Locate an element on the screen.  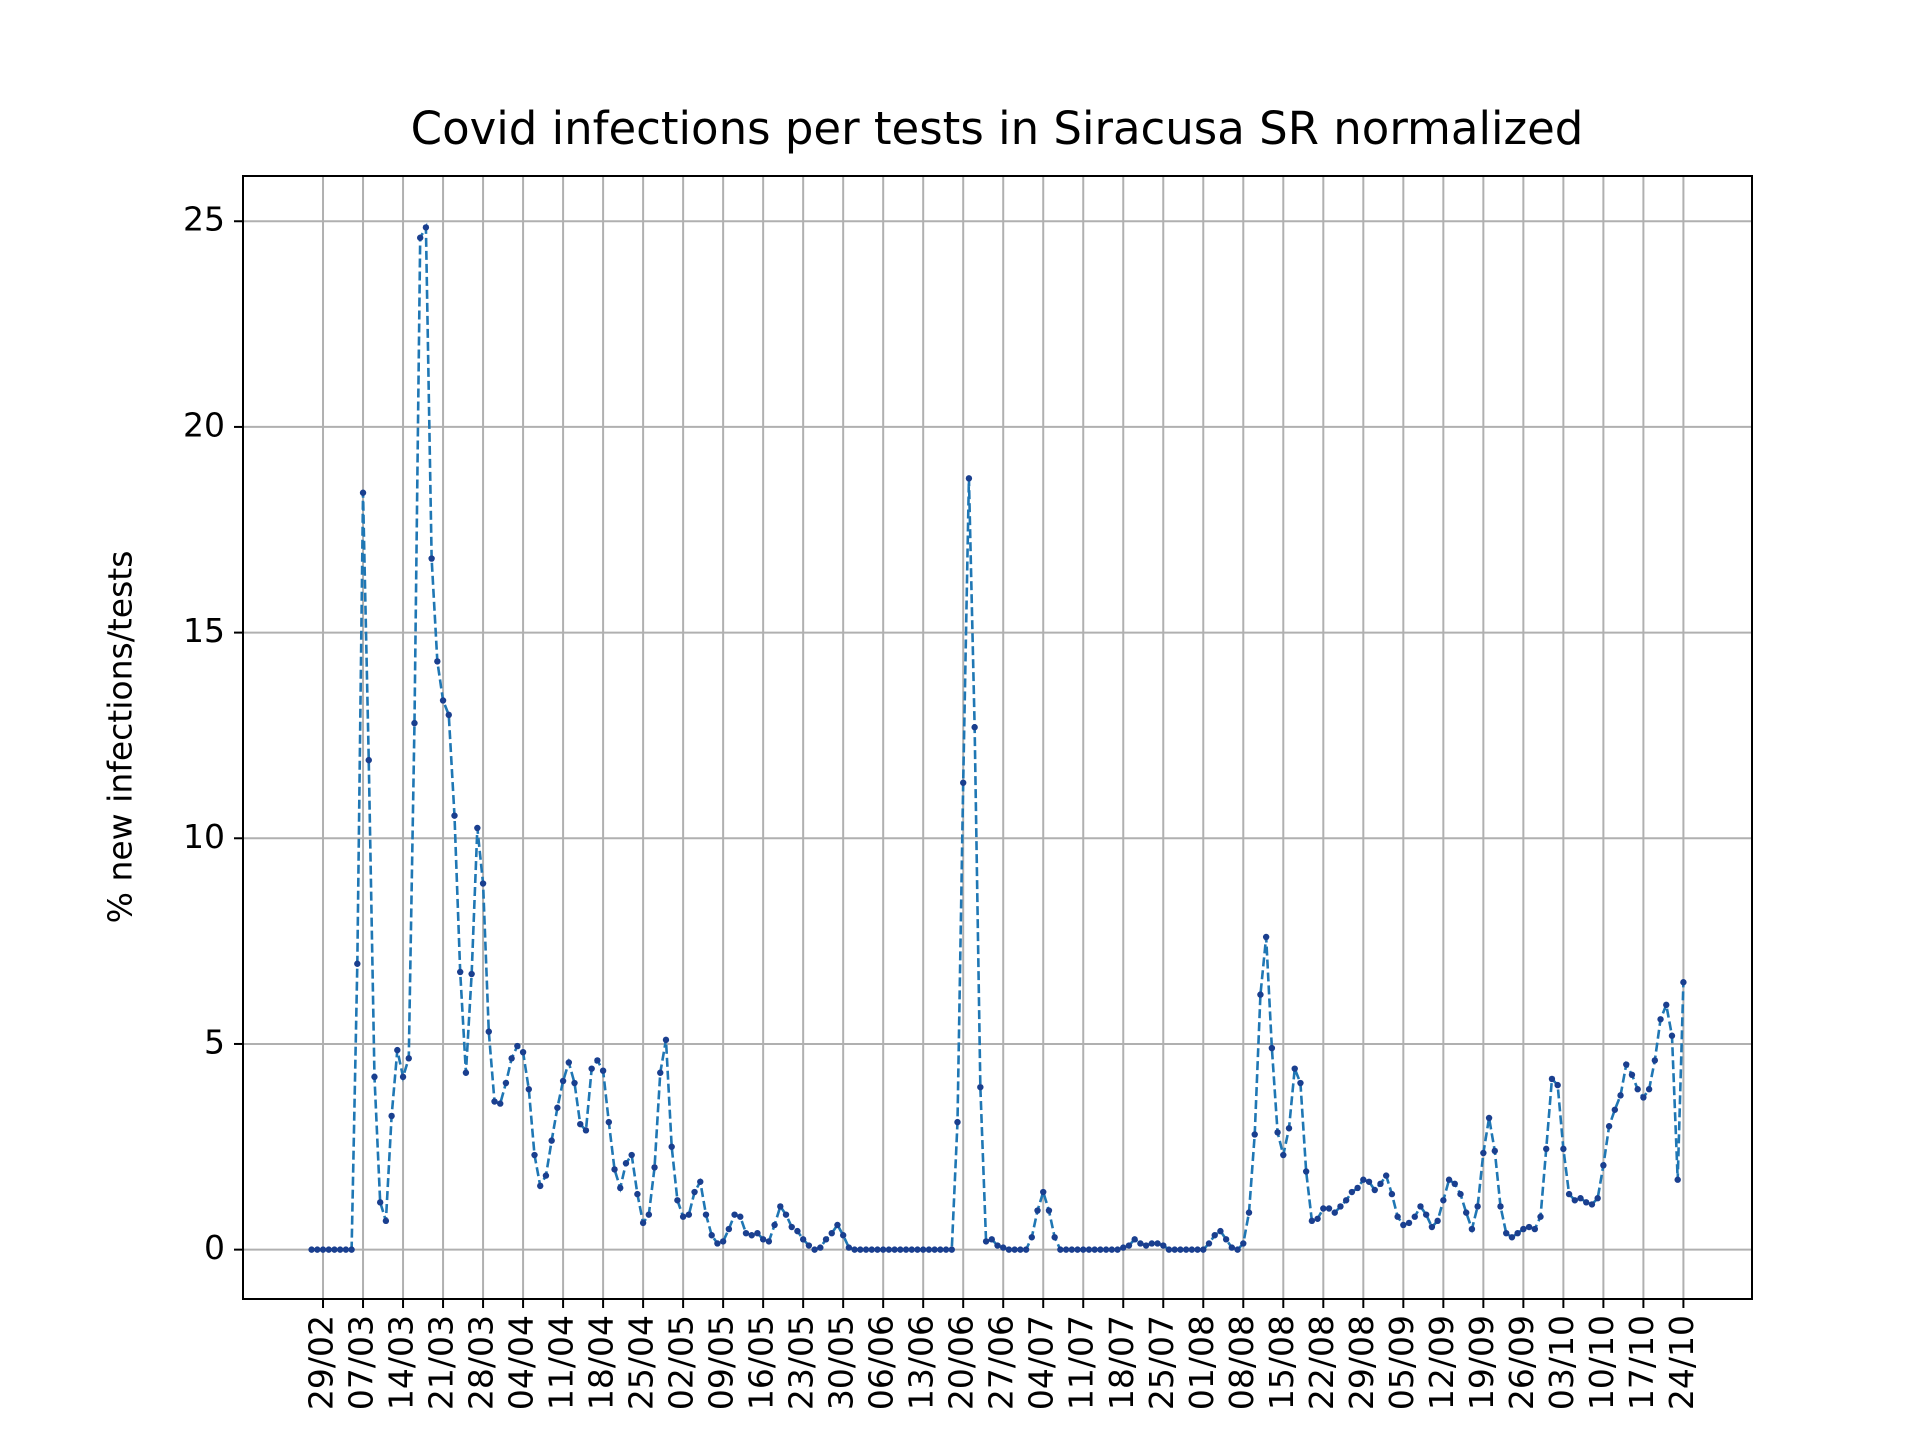
x-tick-label: 05/09 is located at coordinates (1401, 1362).